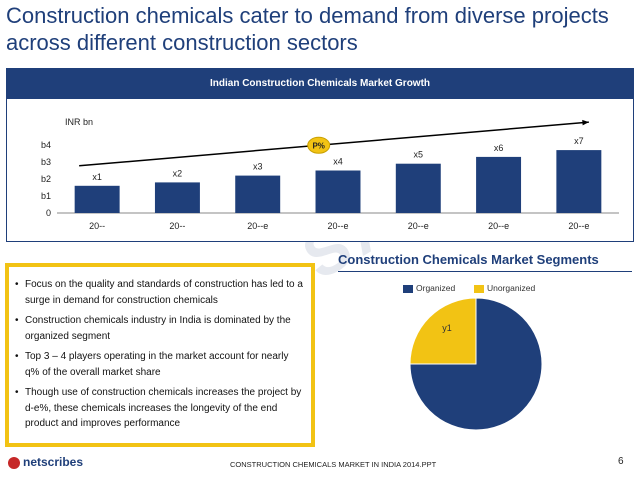  What do you see at coordinates (468, 259) in the screenshot?
I see `pie-chart-title: Construction Chemicals Market Segments` at bounding box center [468, 259].